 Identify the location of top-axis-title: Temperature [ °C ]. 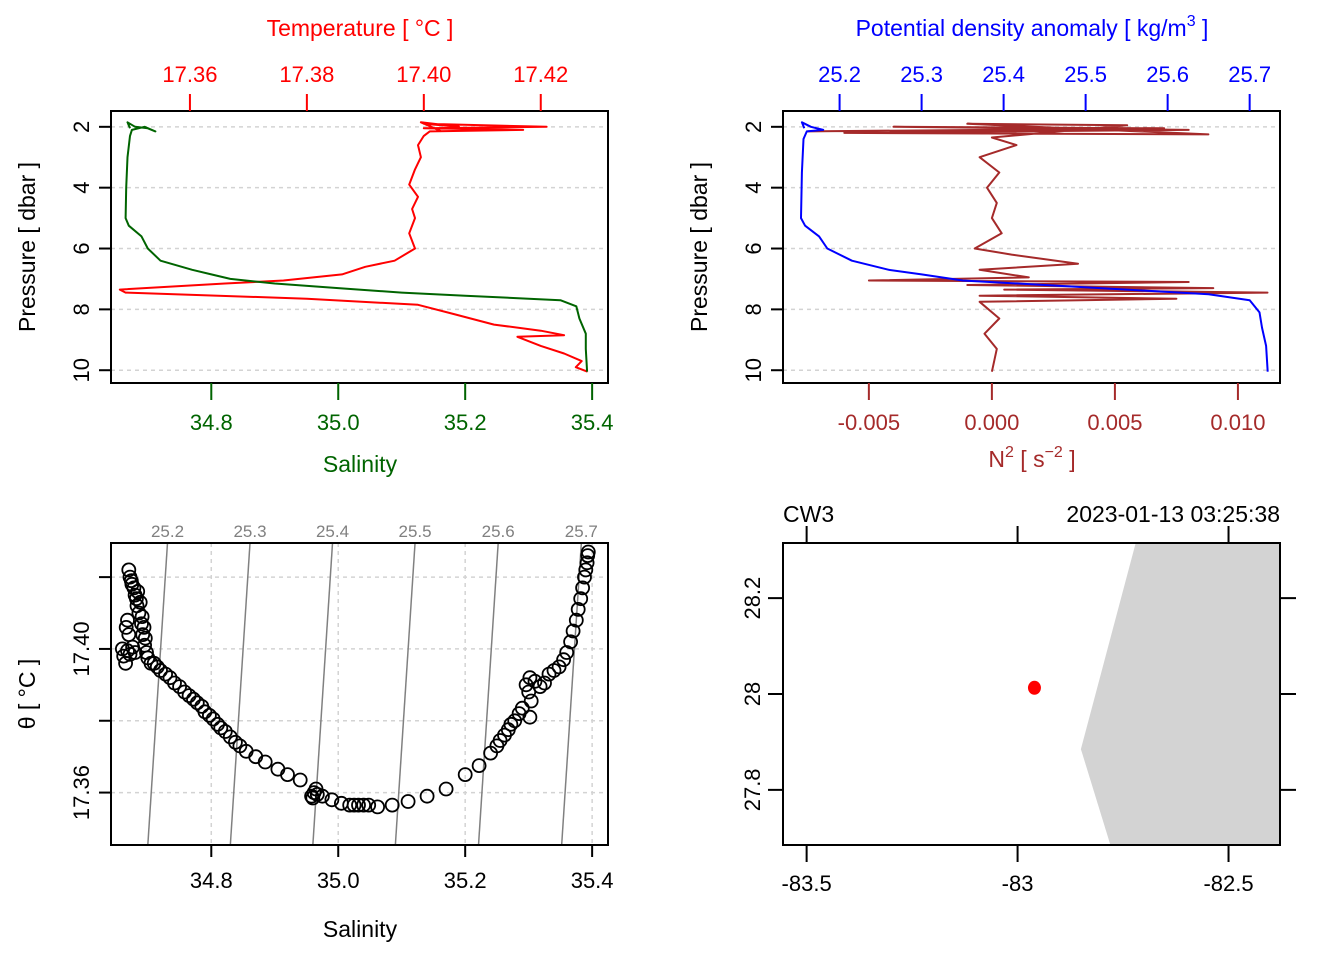
(360, 28).